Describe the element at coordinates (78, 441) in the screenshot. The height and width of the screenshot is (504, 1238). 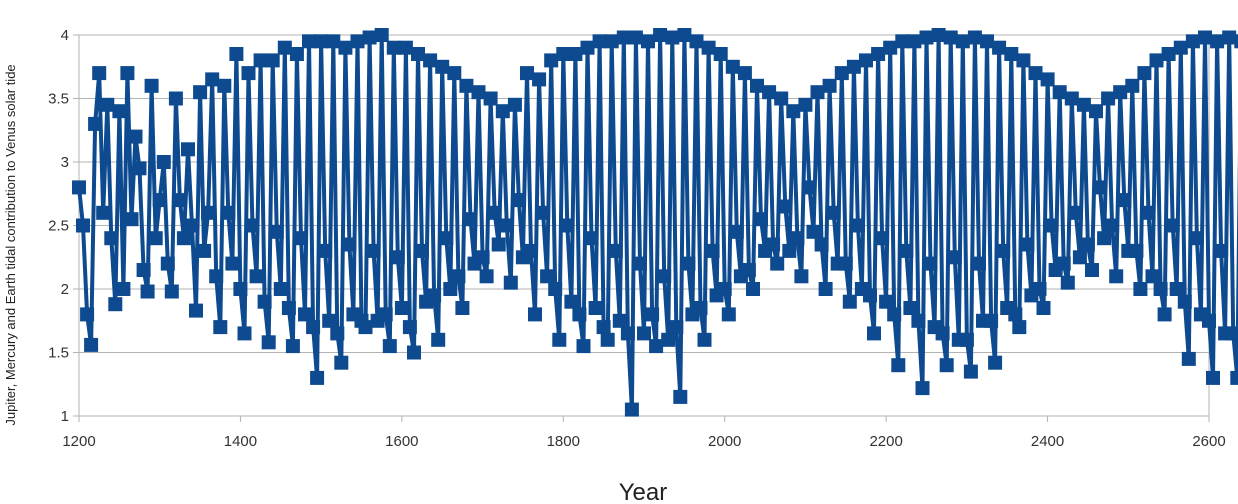
I see `tick-label-x: 1200` at that location.